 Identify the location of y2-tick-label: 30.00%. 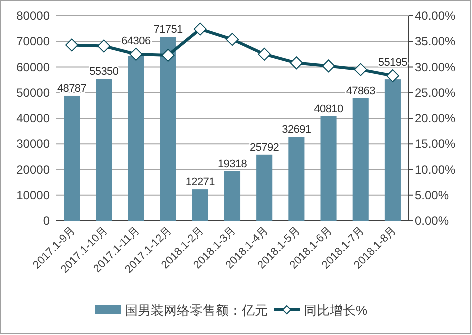
(435, 67).